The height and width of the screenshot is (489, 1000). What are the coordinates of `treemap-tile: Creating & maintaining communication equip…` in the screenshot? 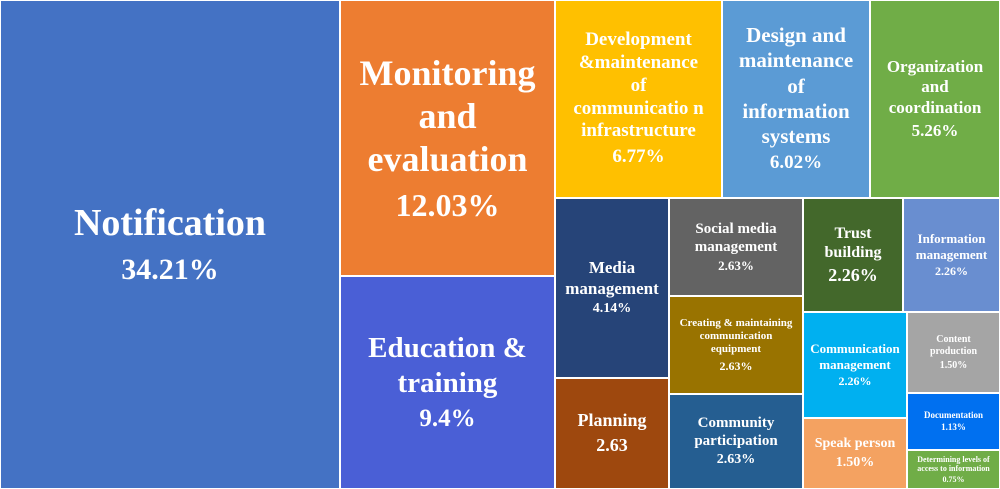 It's located at (736, 345).